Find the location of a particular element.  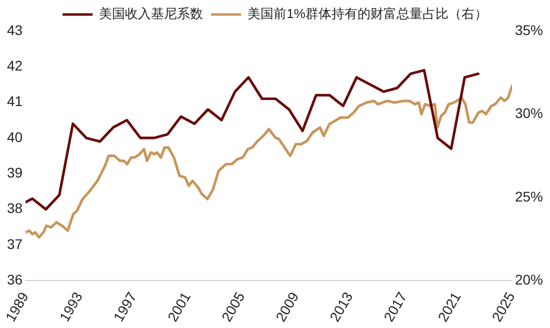

y-tick-label: 38 is located at coordinates (14, 208).